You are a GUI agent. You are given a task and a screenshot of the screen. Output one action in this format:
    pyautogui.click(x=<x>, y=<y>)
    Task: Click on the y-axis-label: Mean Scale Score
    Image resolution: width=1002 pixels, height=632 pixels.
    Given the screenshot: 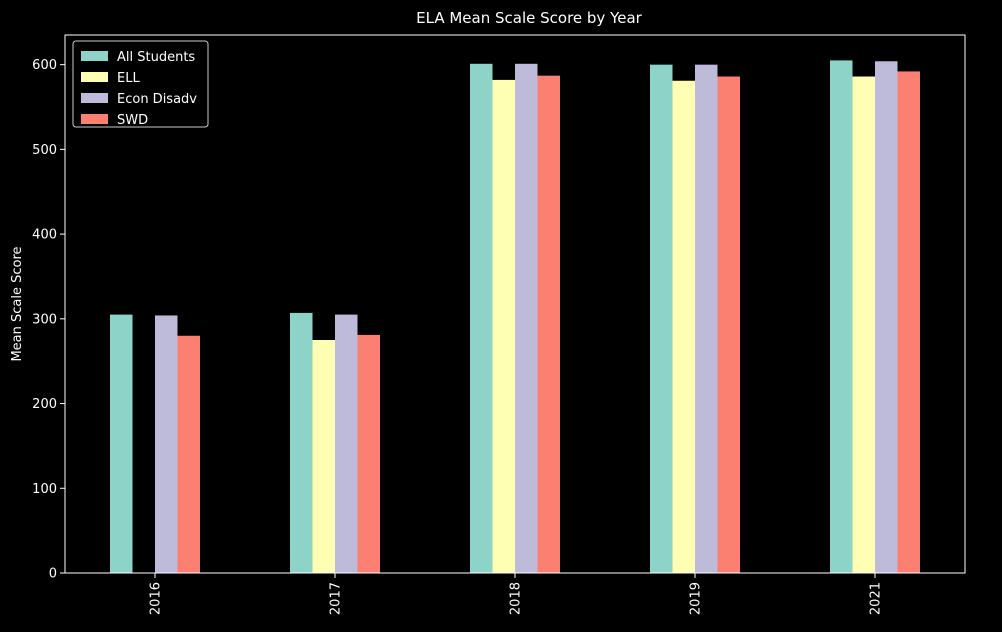 What is the action you would take?
    pyautogui.click(x=17, y=303)
    